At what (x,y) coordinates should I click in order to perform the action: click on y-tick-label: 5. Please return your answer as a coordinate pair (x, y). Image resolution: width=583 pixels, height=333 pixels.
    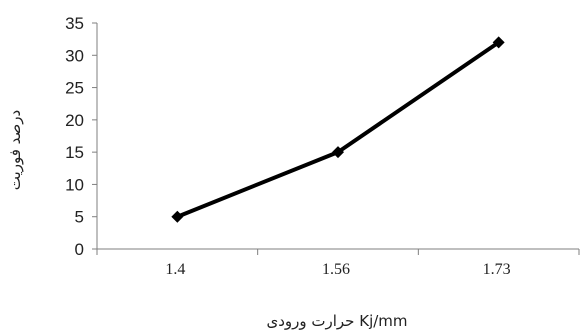
    Looking at the image, I should click on (79, 217).